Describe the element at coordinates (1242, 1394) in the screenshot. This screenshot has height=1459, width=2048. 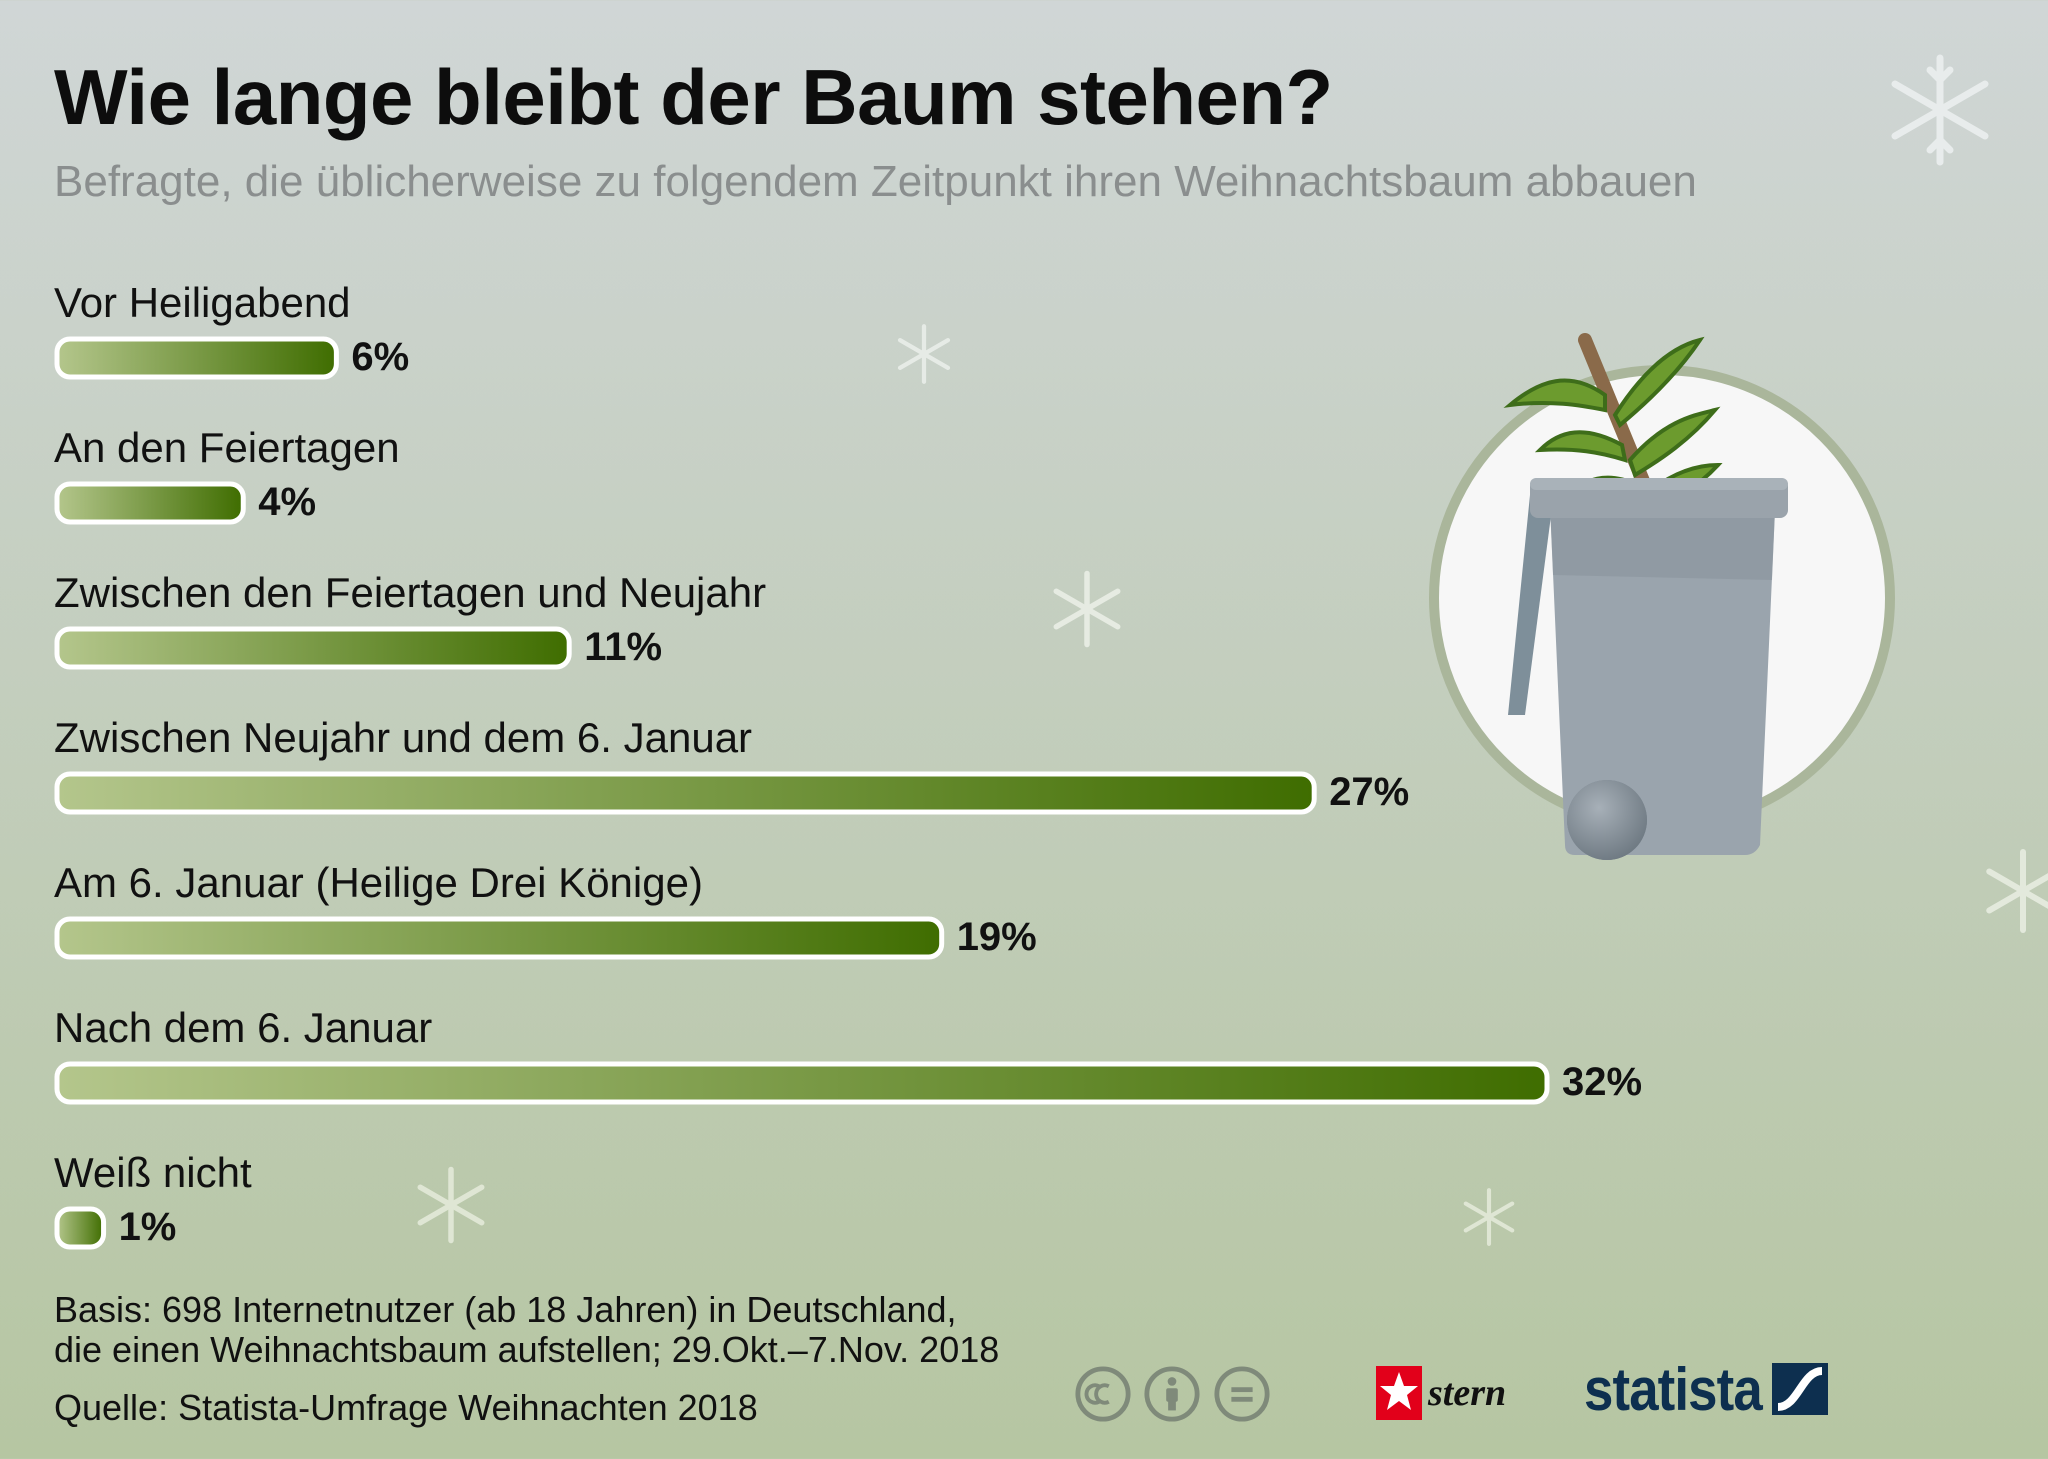
I see `no-derivatives-icon` at that location.